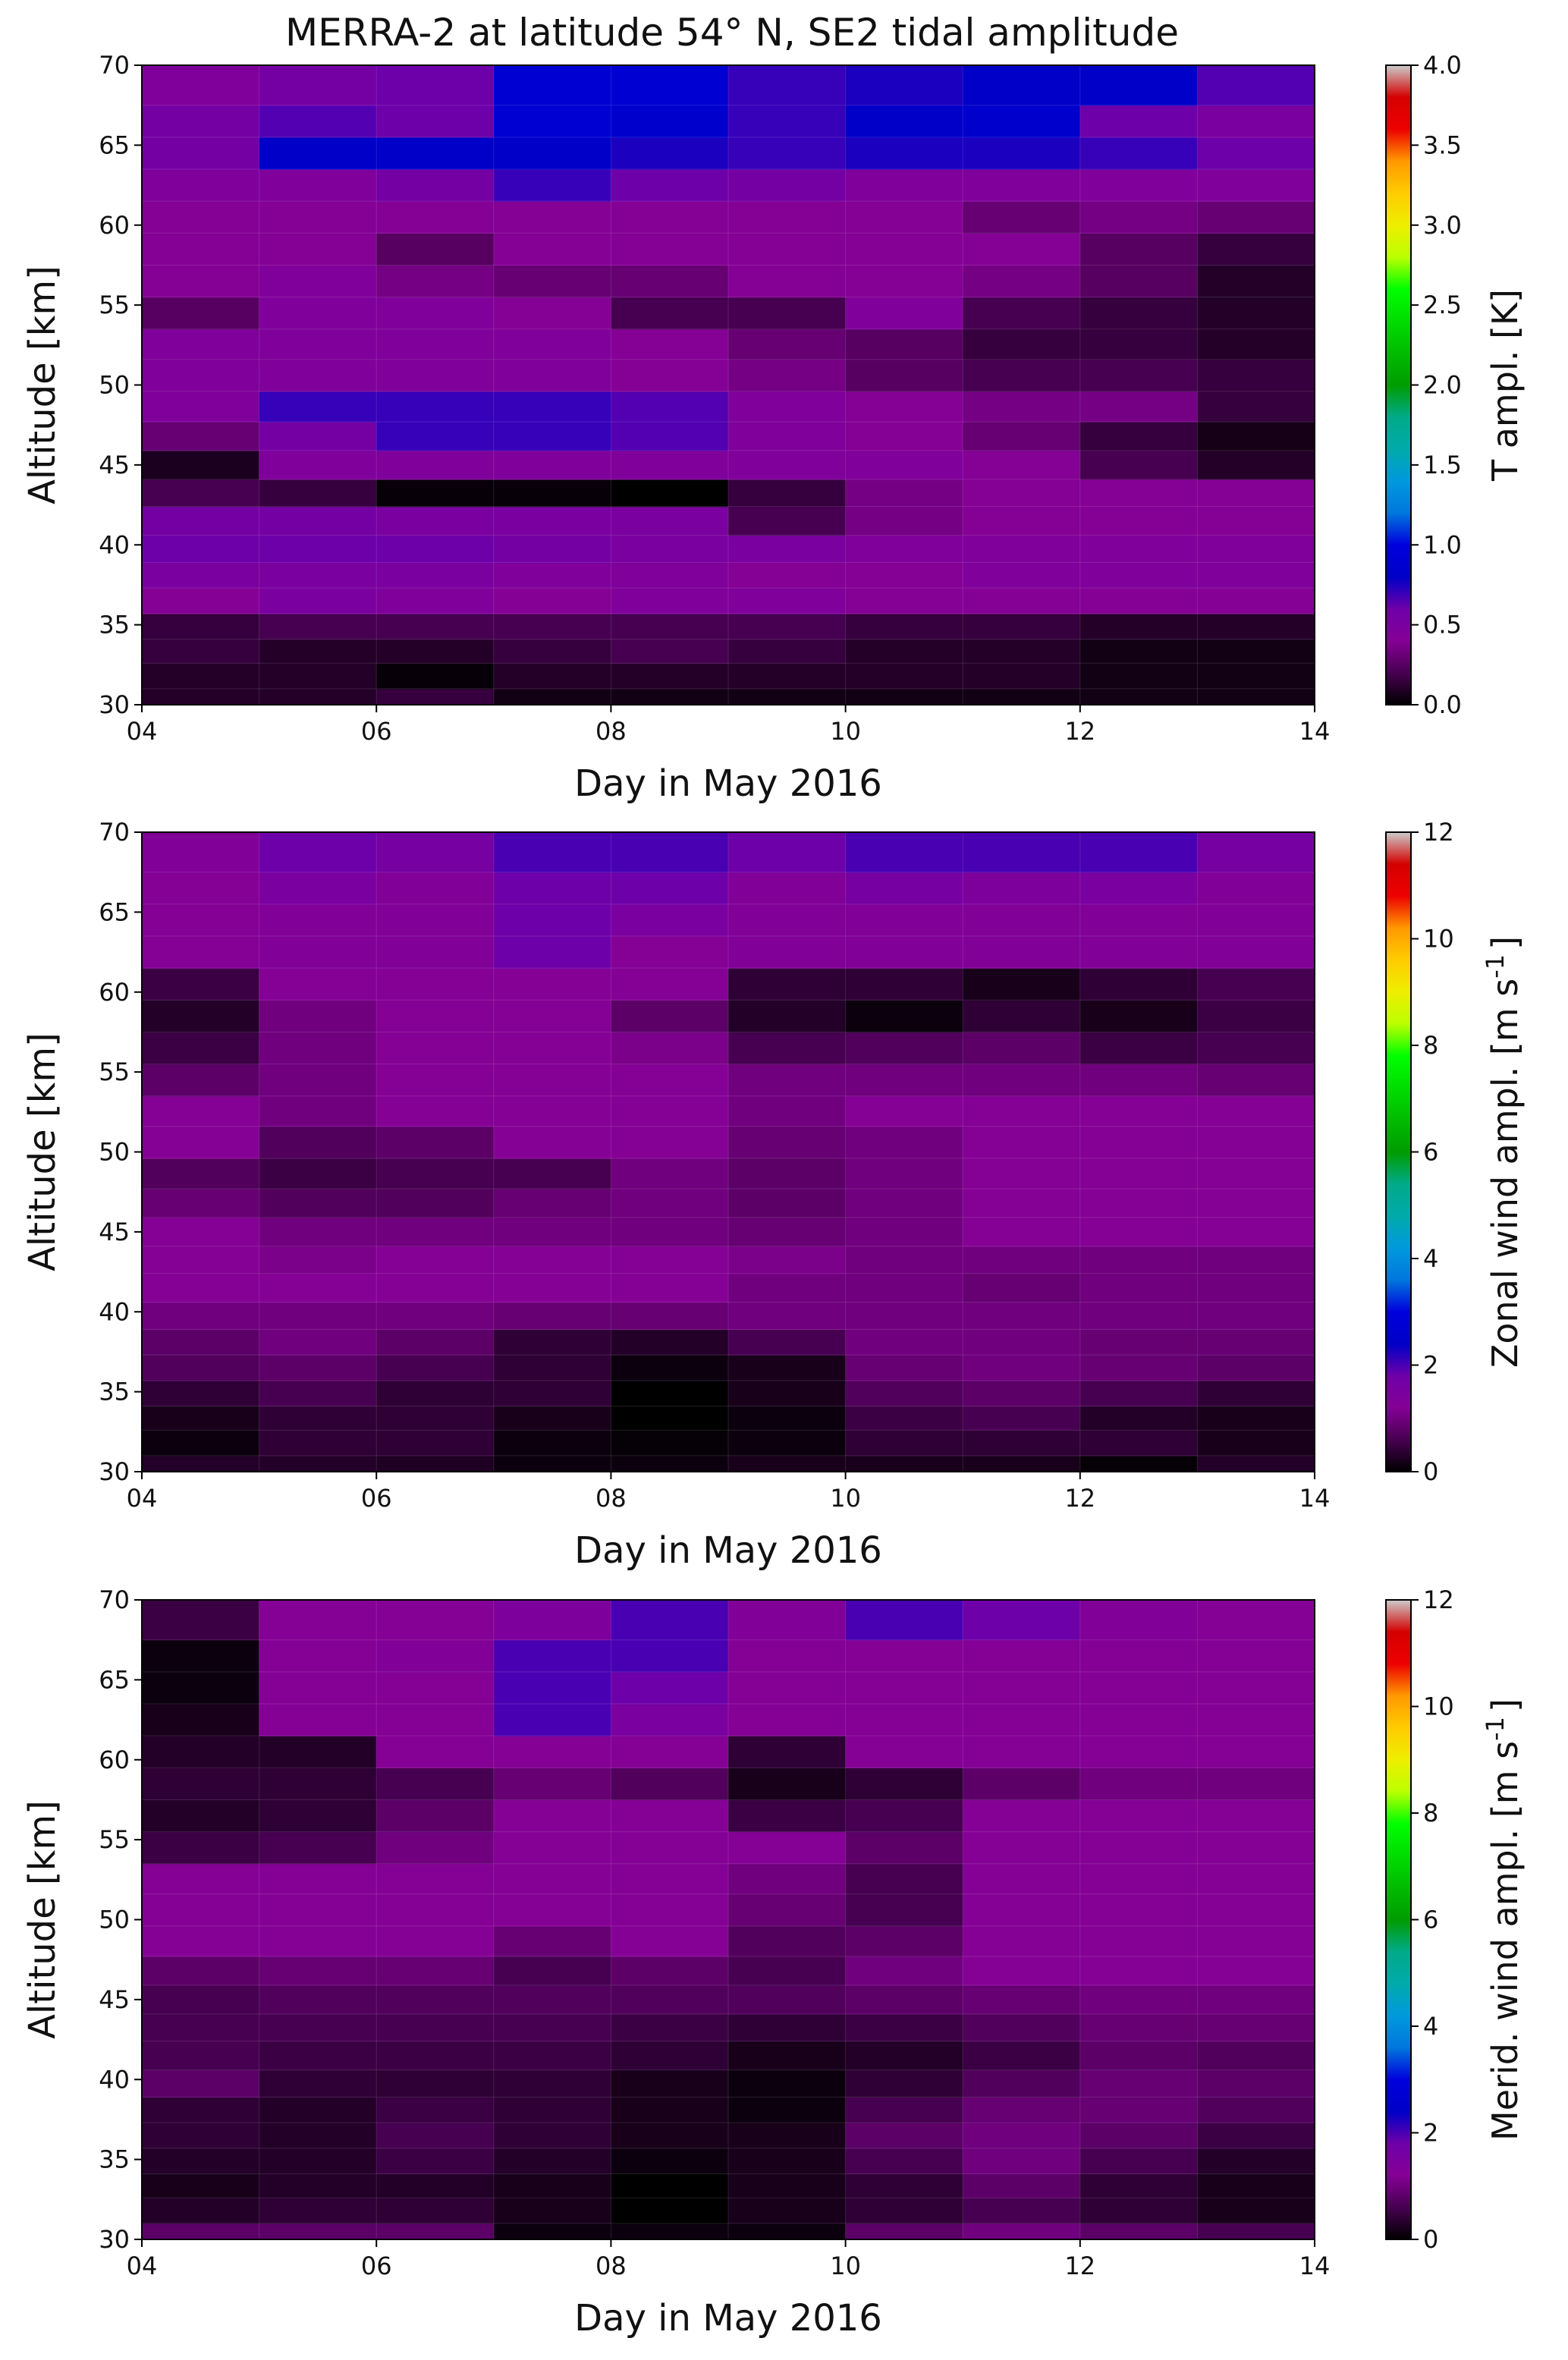 The height and width of the screenshot is (2360, 1568). I want to click on y-tick-label: 40, so click(115, 544).